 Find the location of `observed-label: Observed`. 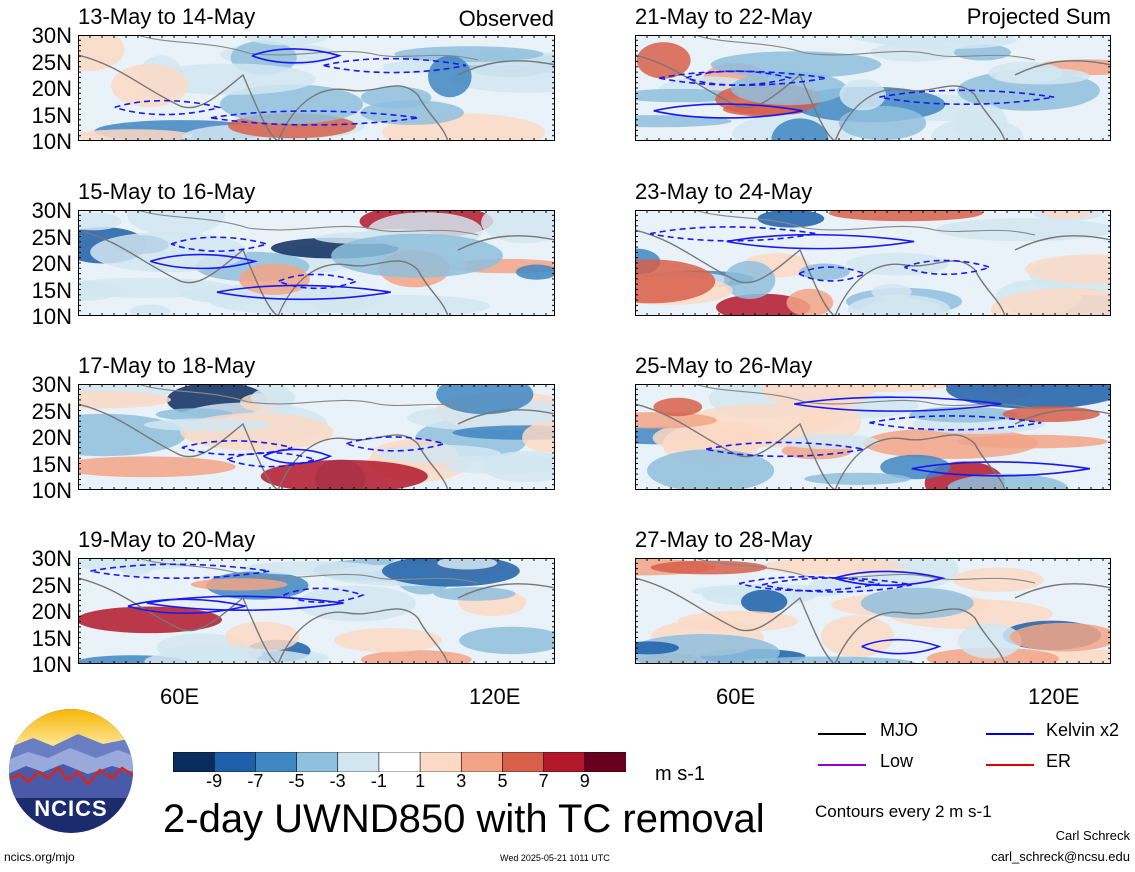

observed-label: Observed is located at coordinates (506, 18).